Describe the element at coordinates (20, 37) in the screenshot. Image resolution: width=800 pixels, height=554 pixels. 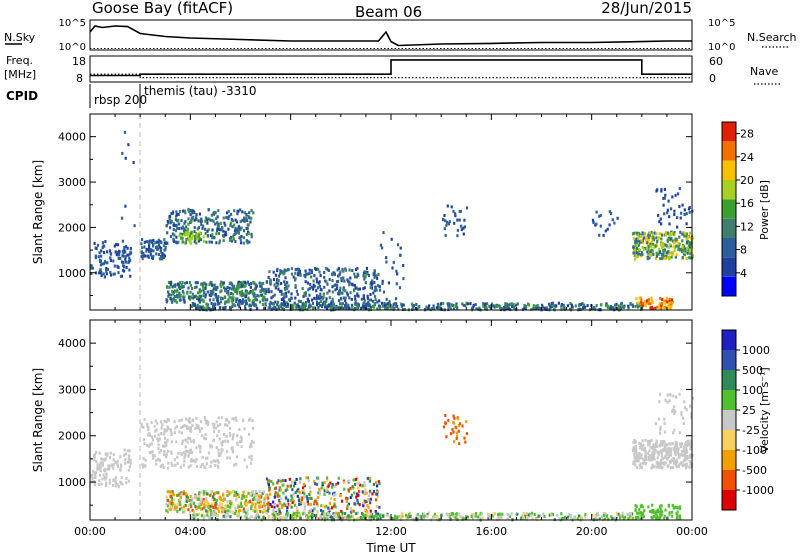
I see `nsky-label: N.Sky` at that location.